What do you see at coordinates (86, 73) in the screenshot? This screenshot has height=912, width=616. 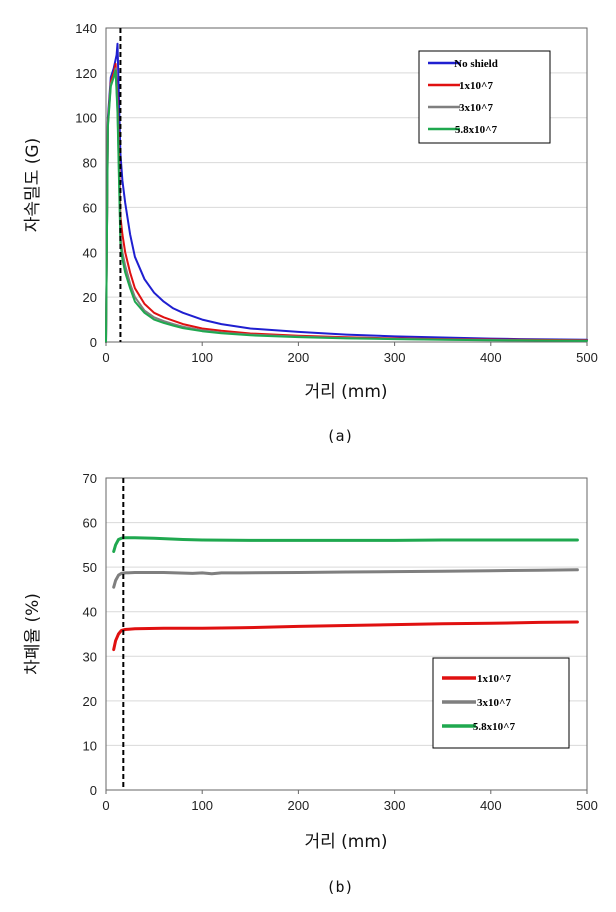 I see `y-tick-label: 120` at bounding box center [86, 73].